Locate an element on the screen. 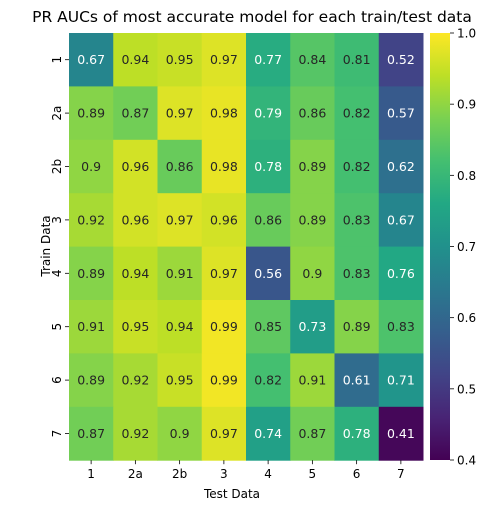 The image size is (492, 512). cell-value-label: 0.41 is located at coordinates (401, 433).